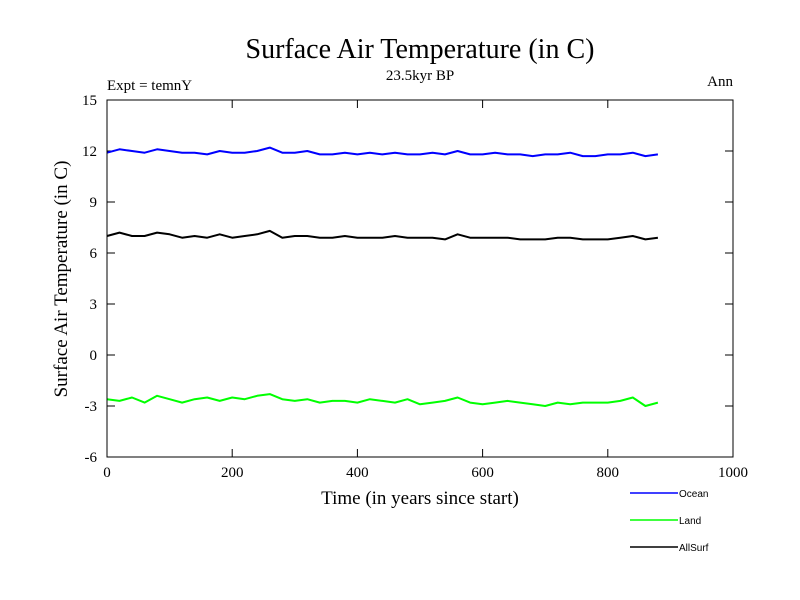 The height and width of the screenshot is (600, 800). I want to click on x-tick-label: 200, so click(232, 473).